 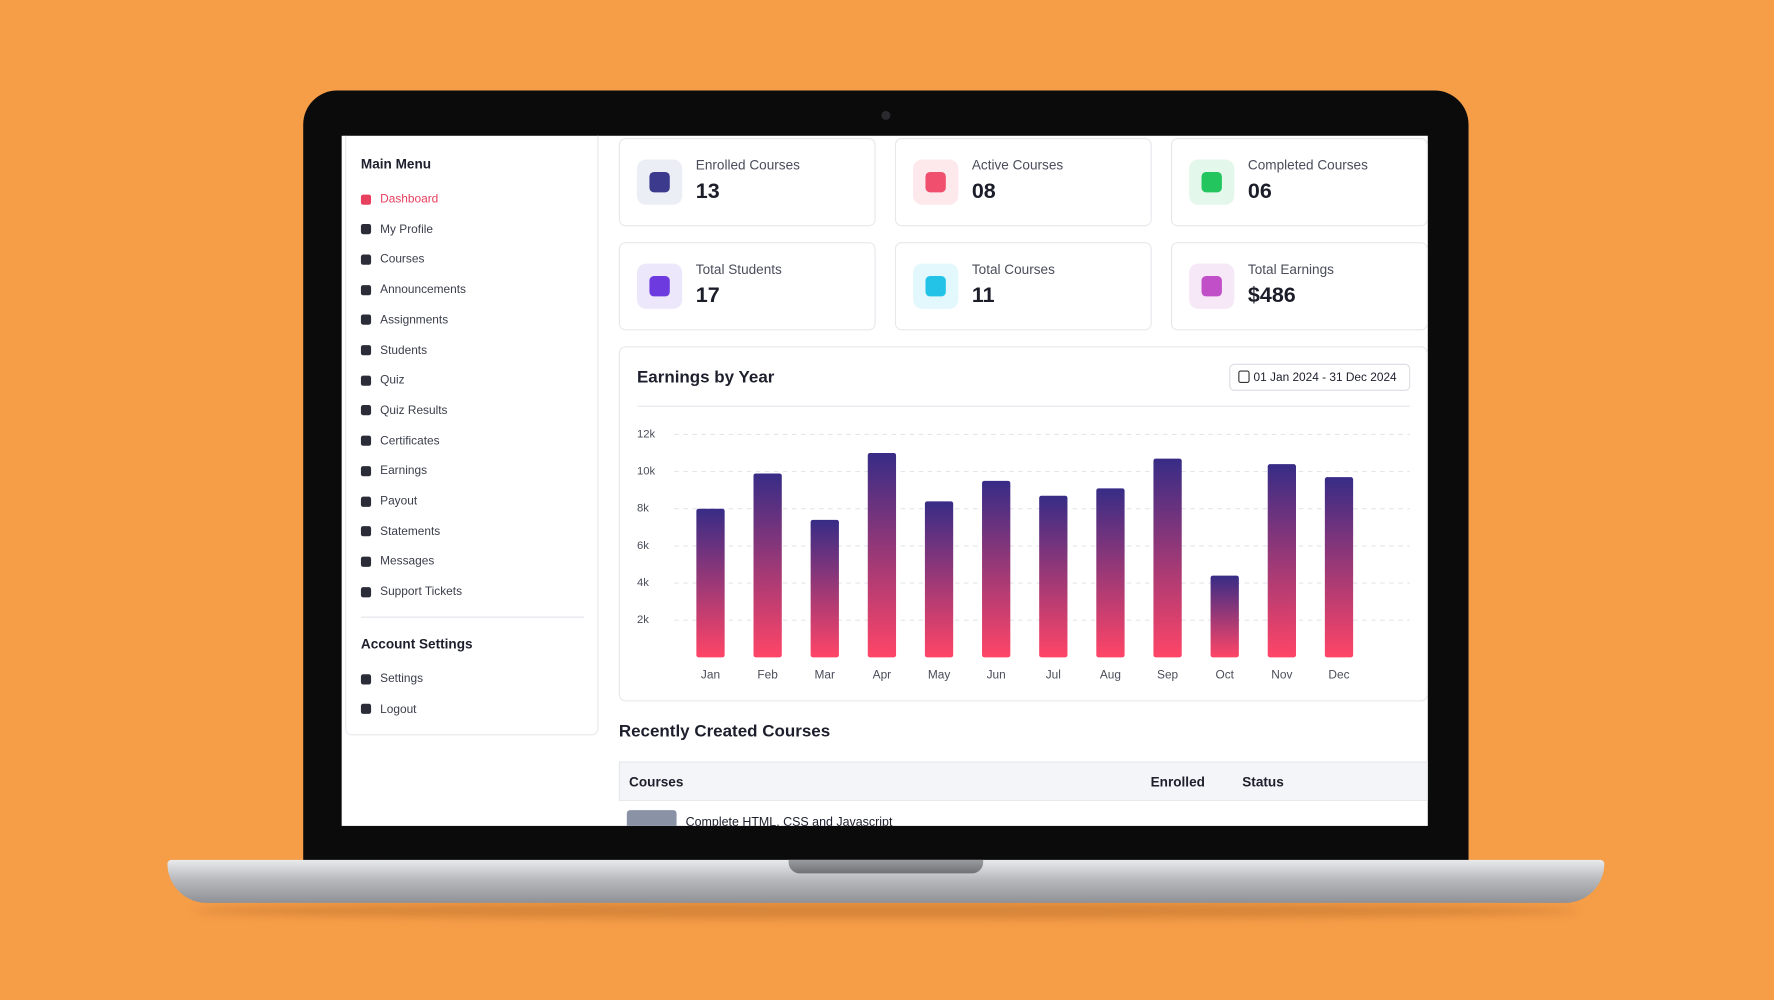 I want to click on menu-label: My Profile, so click(x=406, y=229).